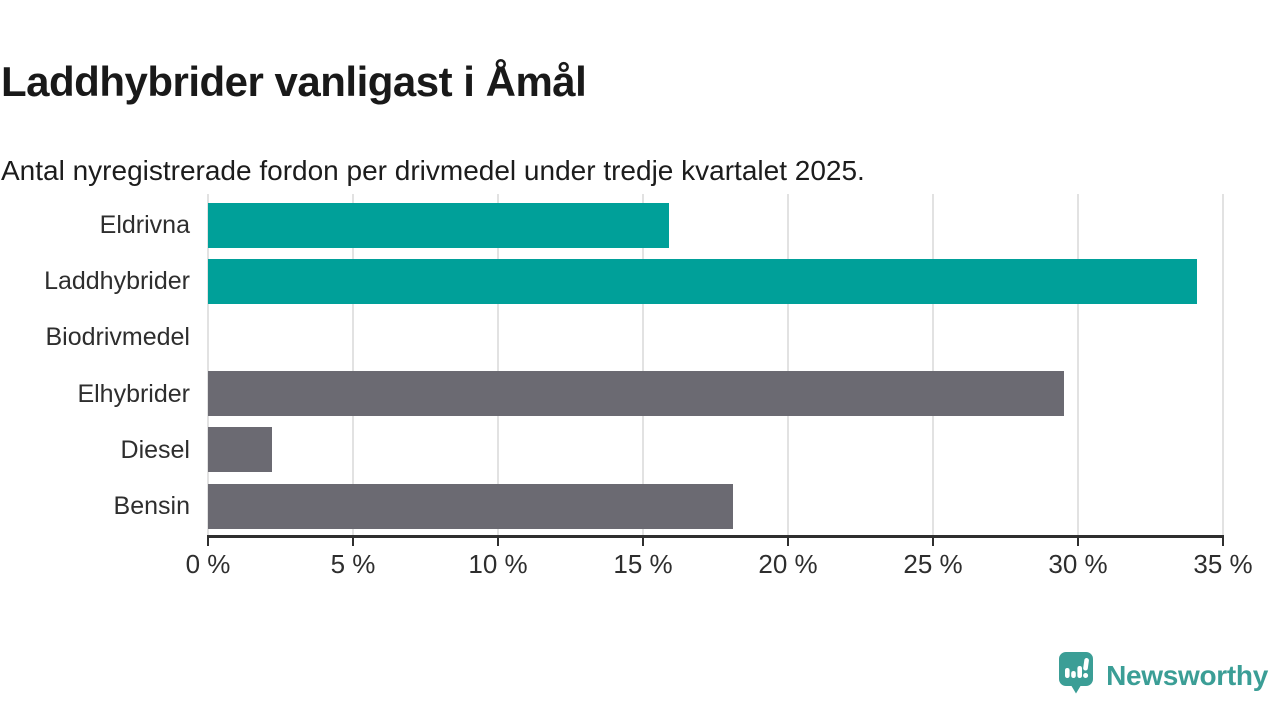  I want to click on tick-label: 20 %, so click(788, 564).